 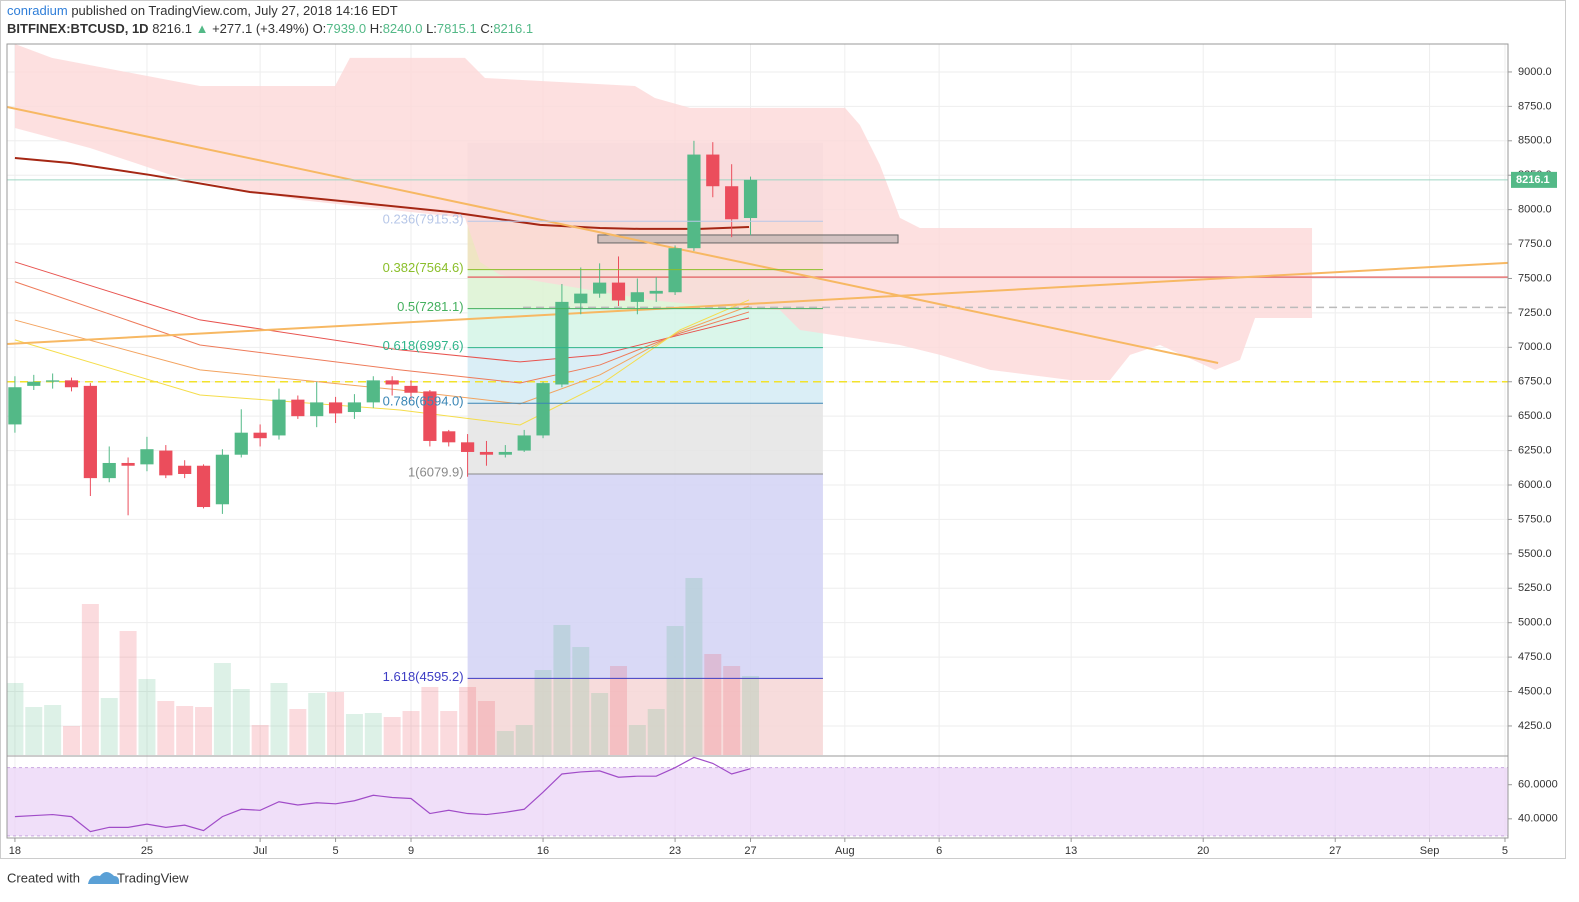 What do you see at coordinates (172, 28) in the screenshot?
I see `last: 8216.1` at bounding box center [172, 28].